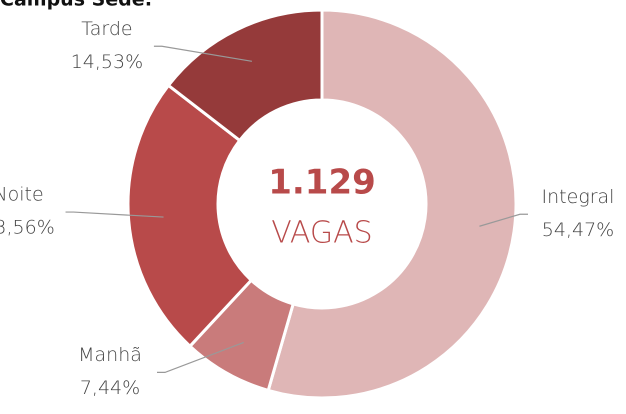 The width and height of the screenshot is (626, 414). What do you see at coordinates (110, 388) in the screenshot?
I see `slice-value: 7,44%` at bounding box center [110, 388].